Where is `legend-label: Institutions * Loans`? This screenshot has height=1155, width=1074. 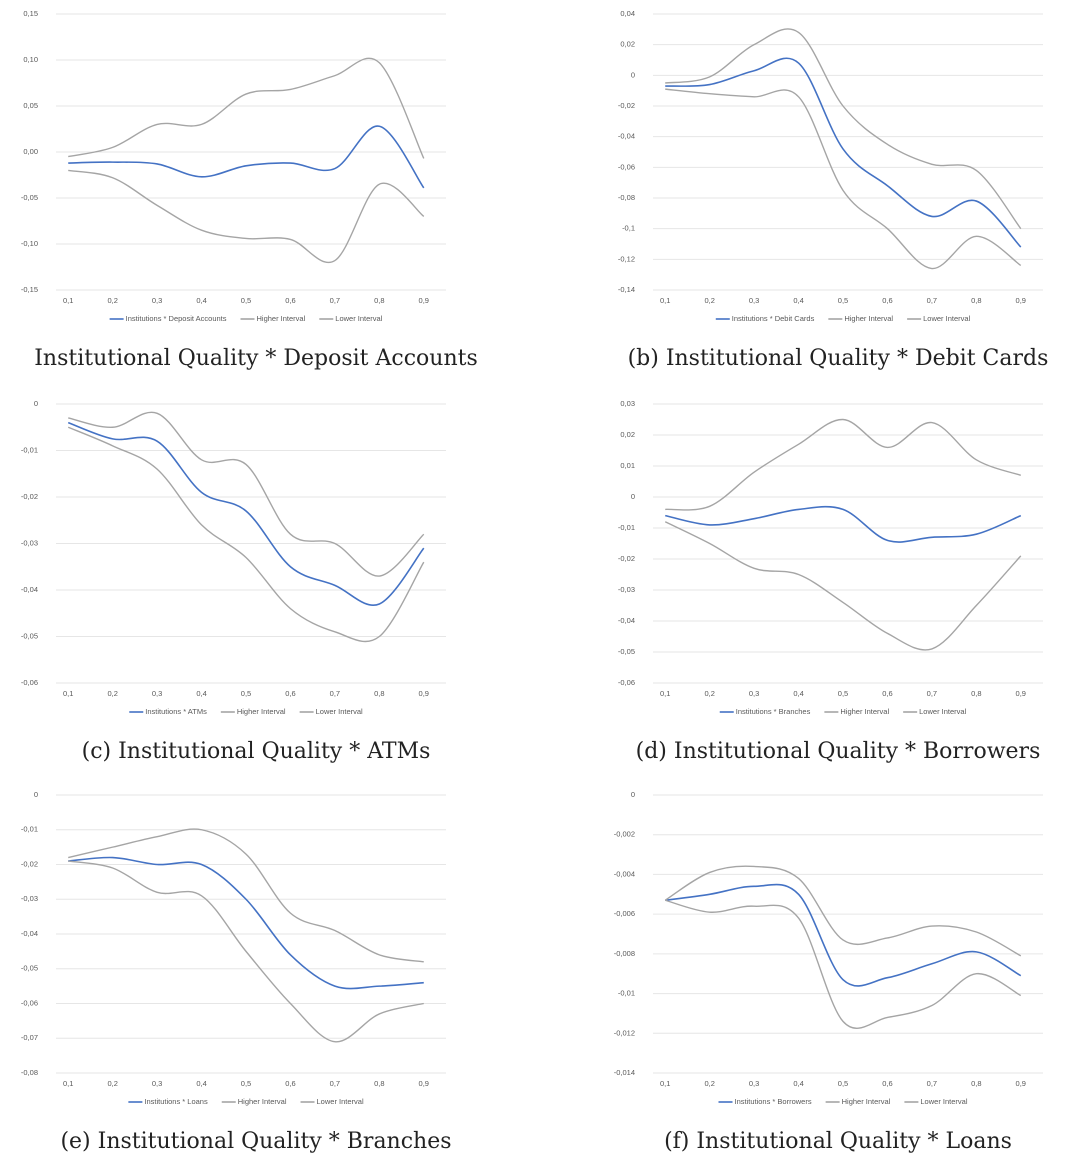 legend-label: Institutions * Loans is located at coordinates (176, 1101).